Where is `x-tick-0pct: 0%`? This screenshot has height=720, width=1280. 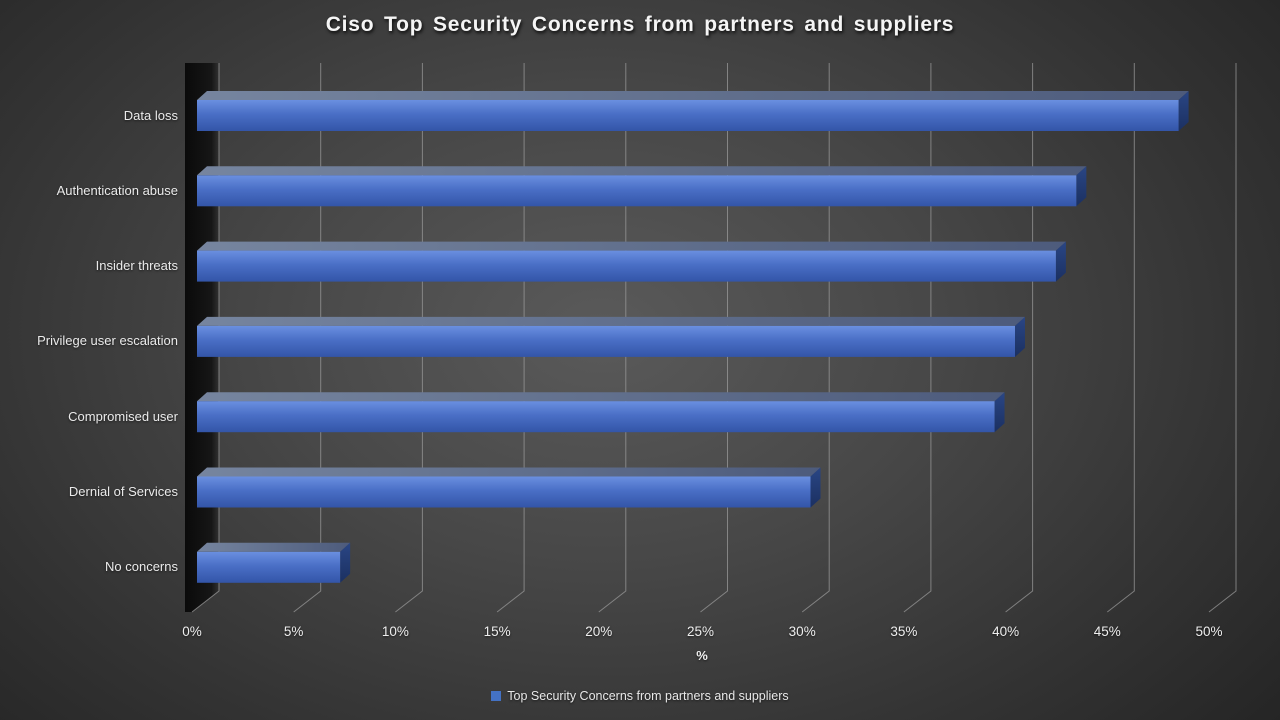
x-tick-0pct: 0% is located at coordinates (192, 631).